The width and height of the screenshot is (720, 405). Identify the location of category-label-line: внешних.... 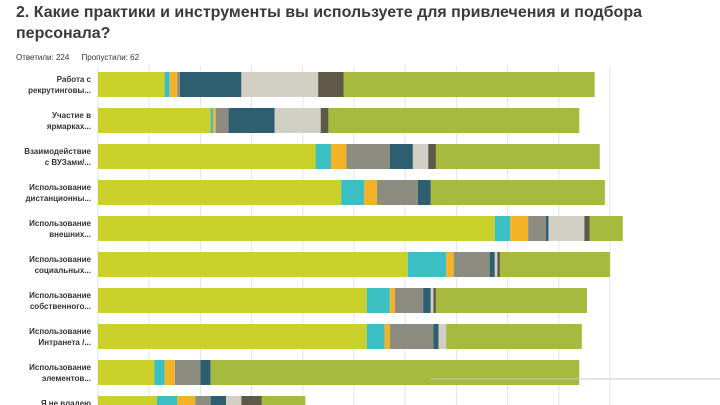
(70, 234).